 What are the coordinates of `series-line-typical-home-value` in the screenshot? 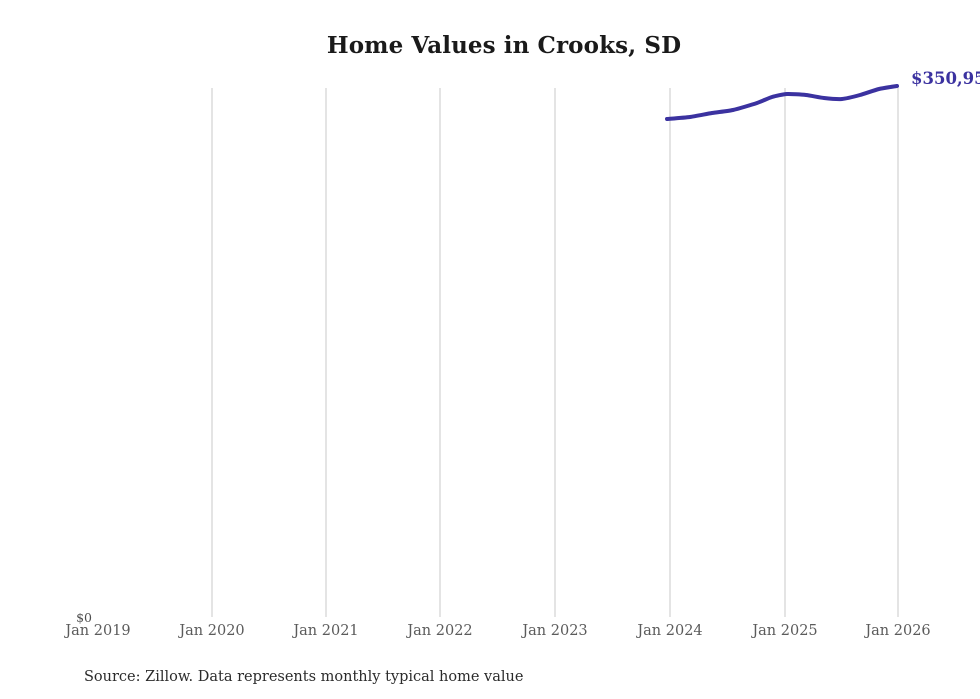 It's located at (782, 102).